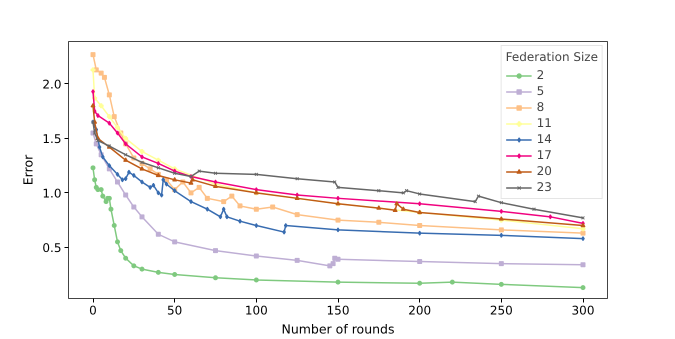 This screenshot has height=339, width=675. What do you see at coordinates (420, 311) in the screenshot?
I see `x-tick-label: 200` at bounding box center [420, 311].